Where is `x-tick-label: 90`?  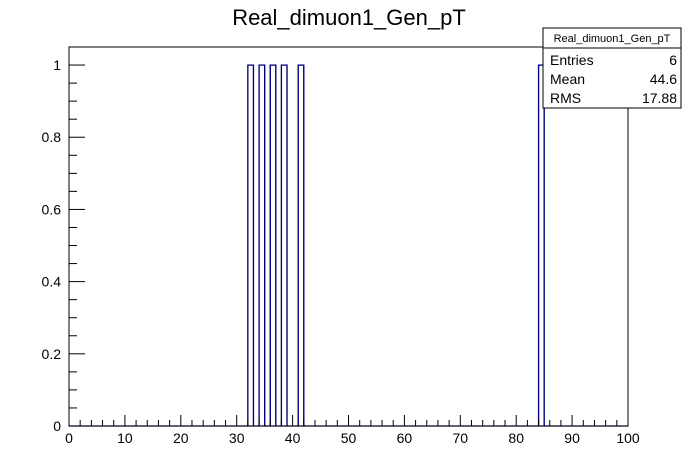
x-tick-label: 90 is located at coordinates (572, 438).